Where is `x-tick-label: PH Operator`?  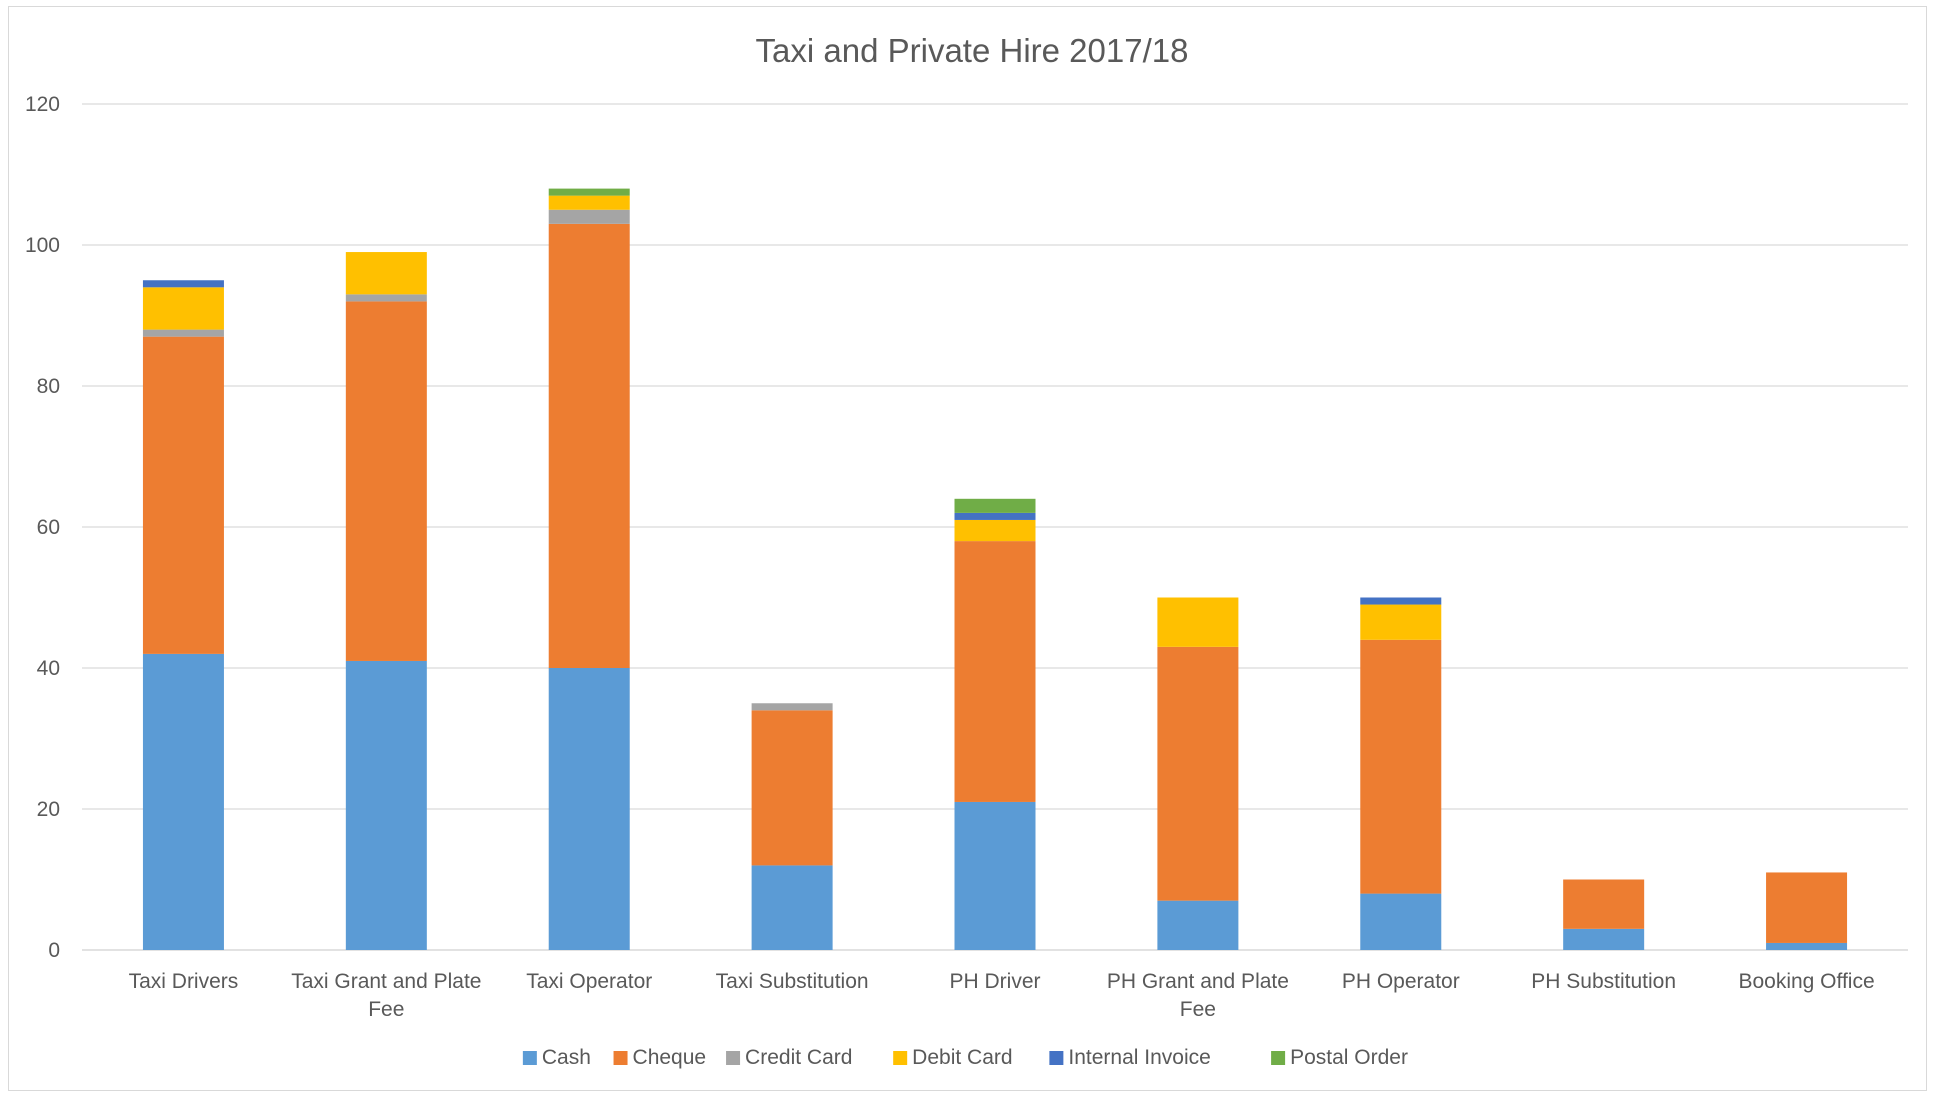 x-tick-label: PH Operator is located at coordinates (1401, 981).